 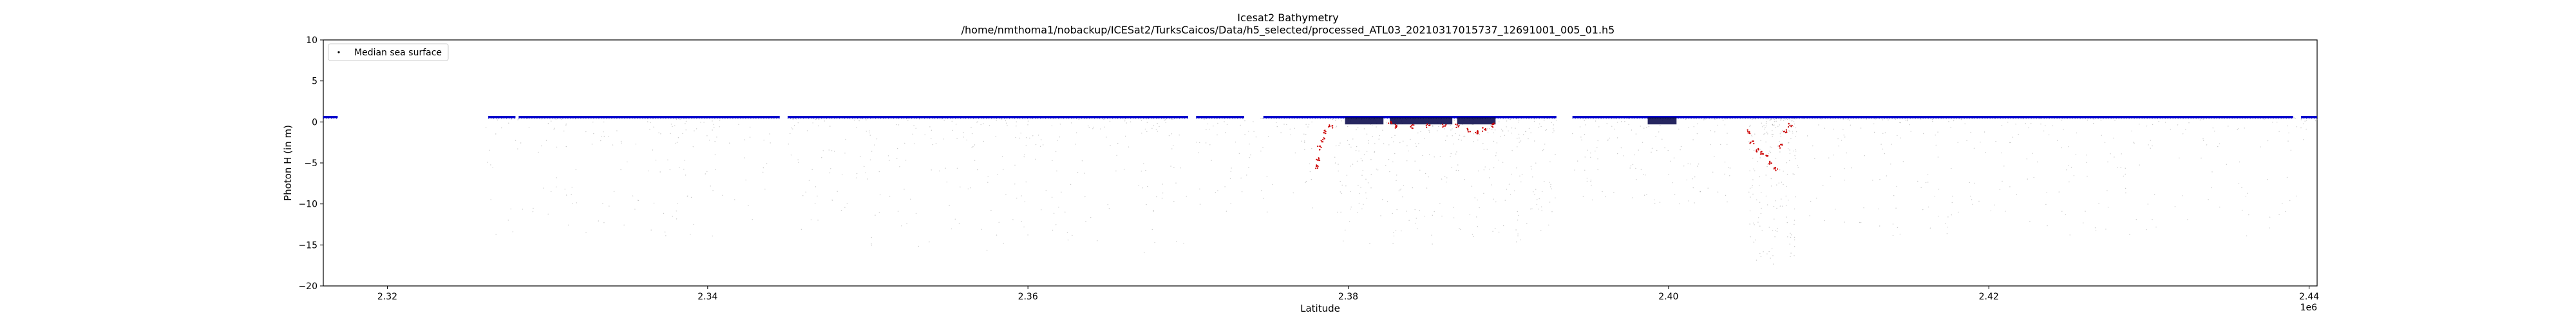 What do you see at coordinates (288, 163) in the screenshot?
I see `y-axis-label: Photon H (in m)` at bounding box center [288, 163].